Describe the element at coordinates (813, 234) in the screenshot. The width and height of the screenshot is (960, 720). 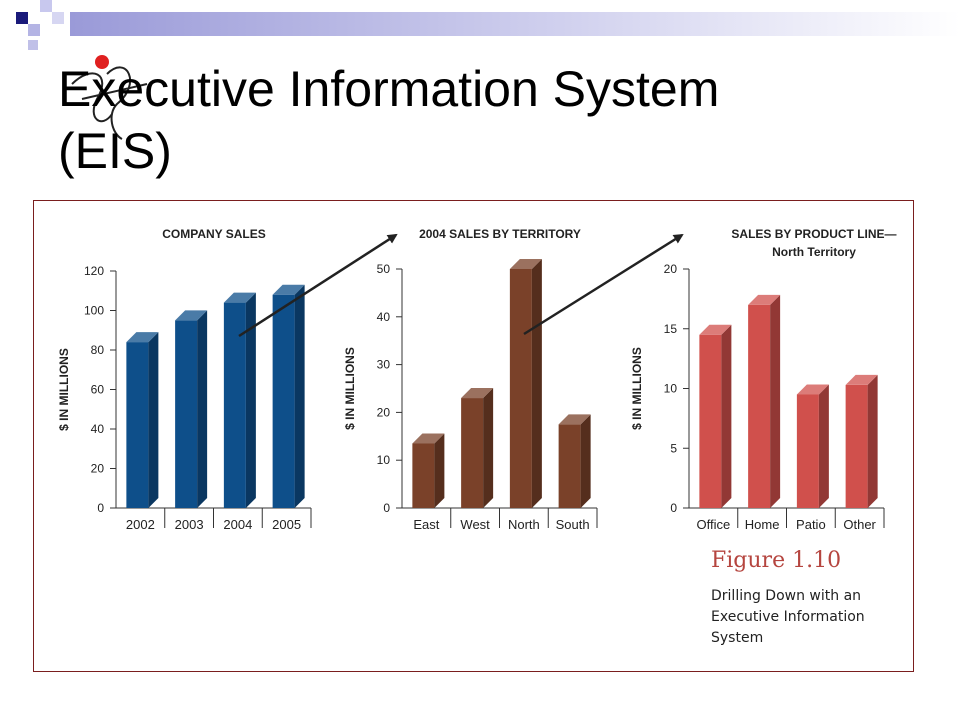
I see `chart-title: SALES BY PRODUCT LINE—` at that location.